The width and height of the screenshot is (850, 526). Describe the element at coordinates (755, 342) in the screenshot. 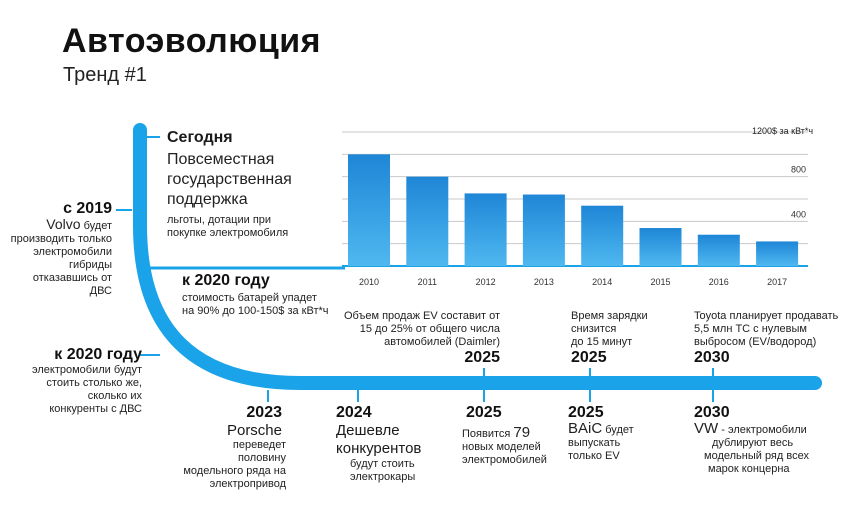

I see `toyota-line-3: выбросом (EV/водород)` at that location.